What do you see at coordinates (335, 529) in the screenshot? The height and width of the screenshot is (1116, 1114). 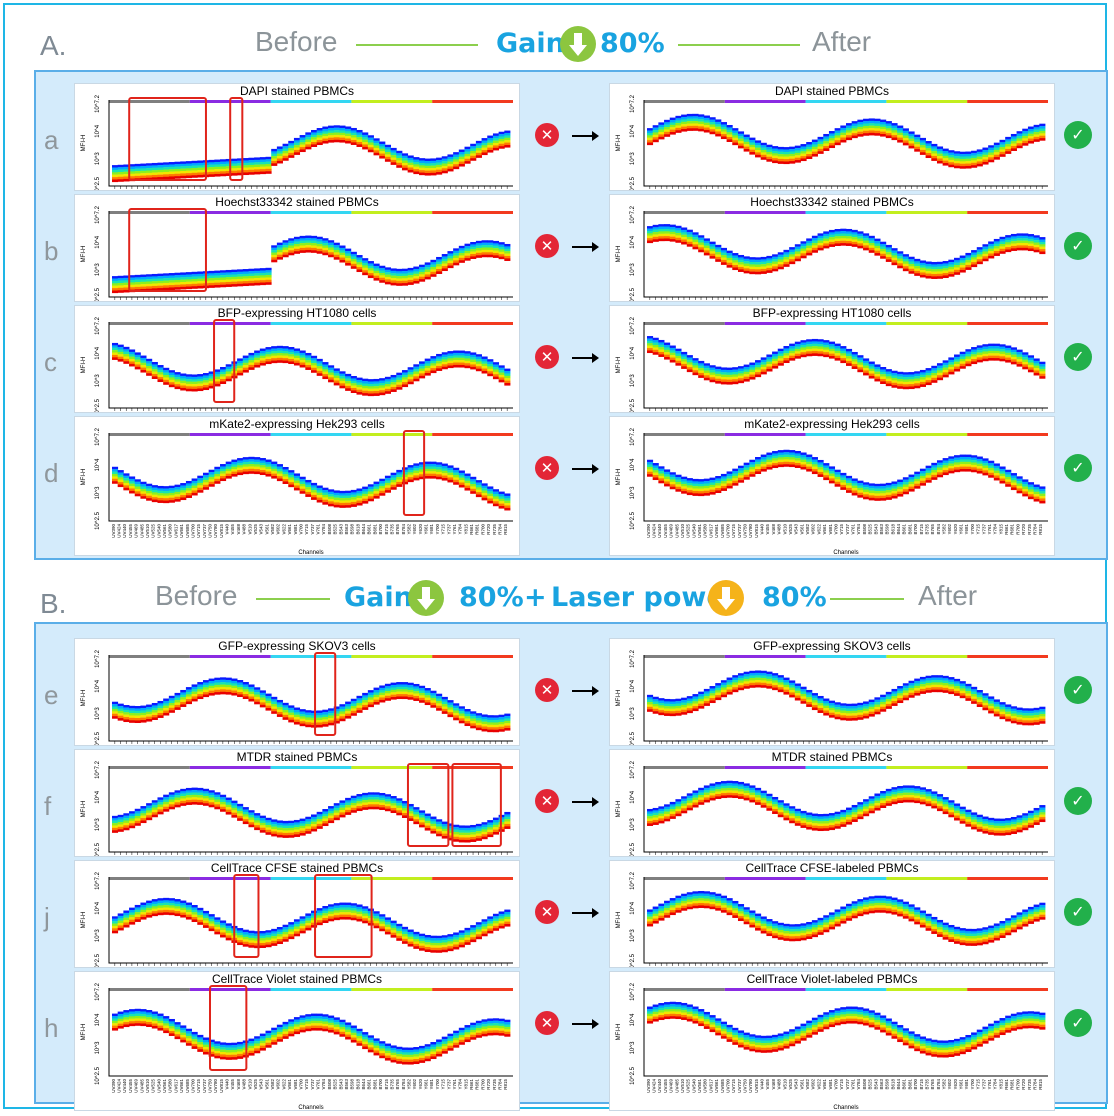 I see `x-tick-label: B525` at bounding box center [335, 529].